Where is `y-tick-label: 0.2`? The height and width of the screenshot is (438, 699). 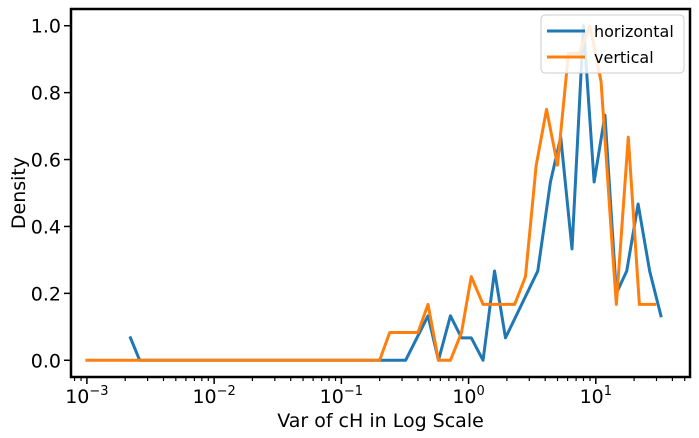 y-tick-label: 0.2 is located at coordinates (46, 294).